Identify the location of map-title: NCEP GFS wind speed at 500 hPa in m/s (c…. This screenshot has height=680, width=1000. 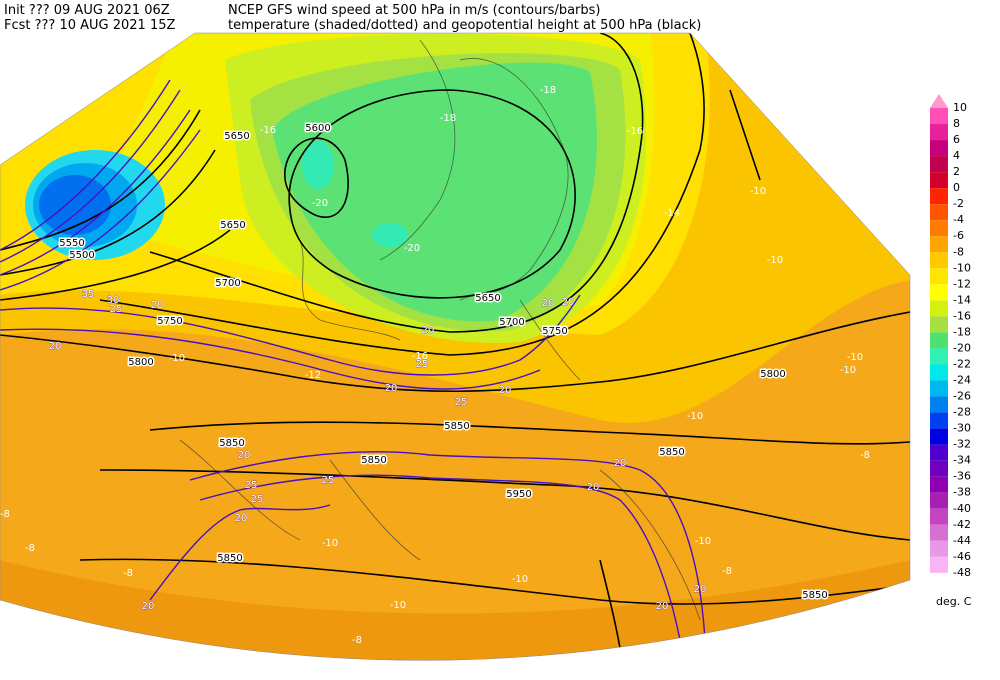
(414, 10).